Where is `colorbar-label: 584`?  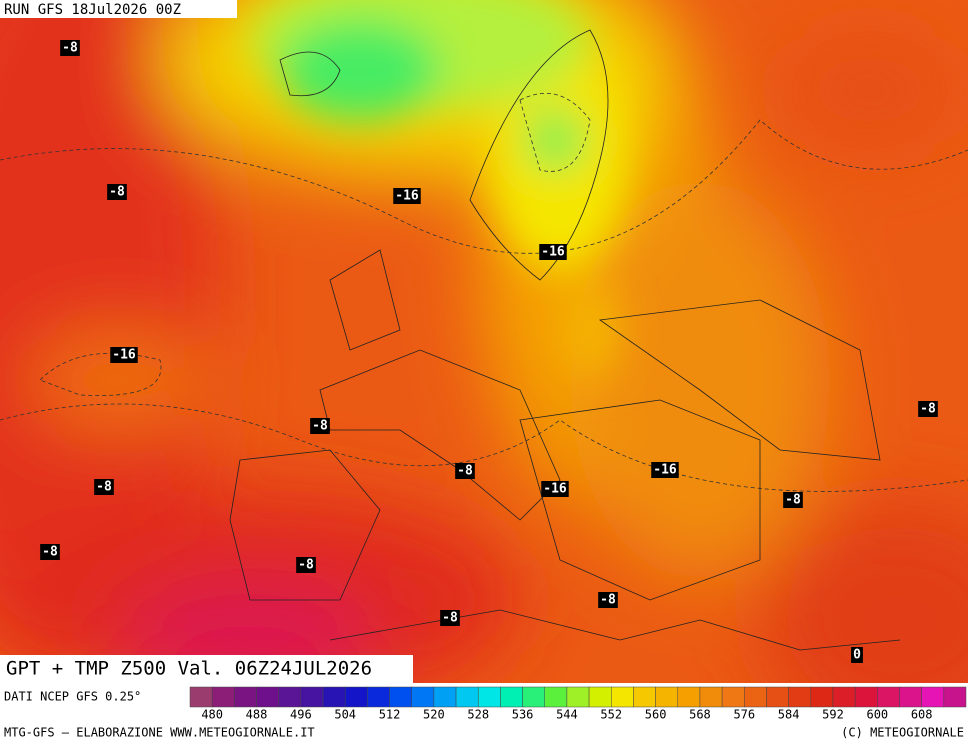 colorbar-label: 584 is located at coordinates (789, 715).